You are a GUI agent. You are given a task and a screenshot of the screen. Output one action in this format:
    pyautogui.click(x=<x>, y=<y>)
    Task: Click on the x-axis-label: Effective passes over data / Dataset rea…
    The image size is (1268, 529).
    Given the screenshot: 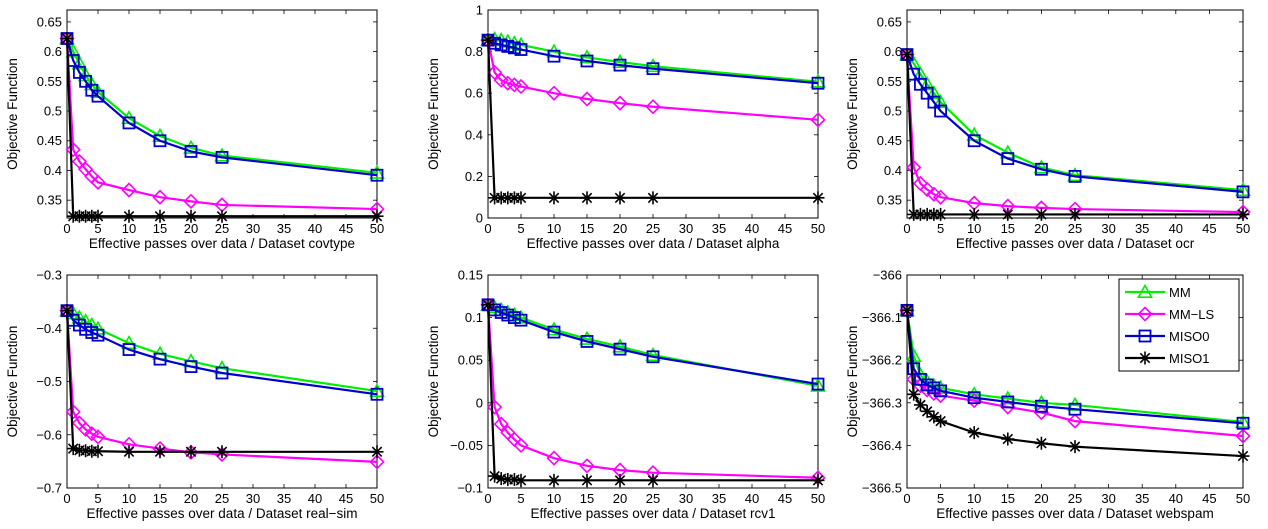 What is the action you would take?
    pyautogui.click(x=221, y=513)
    